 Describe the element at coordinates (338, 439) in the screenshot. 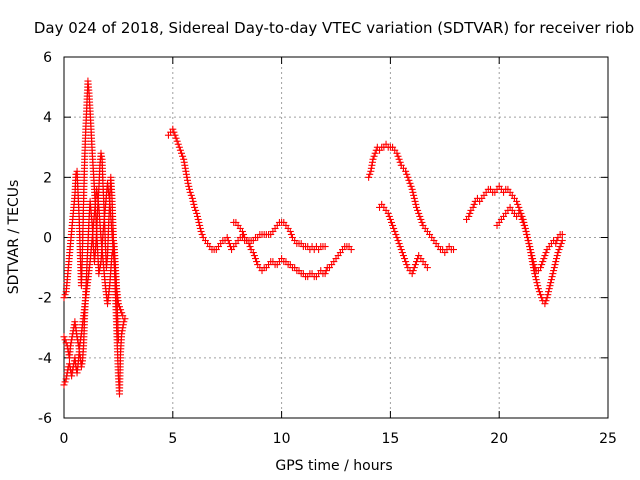

I see `x-tick-labels: 0 5 10 15 20 25` at that location.